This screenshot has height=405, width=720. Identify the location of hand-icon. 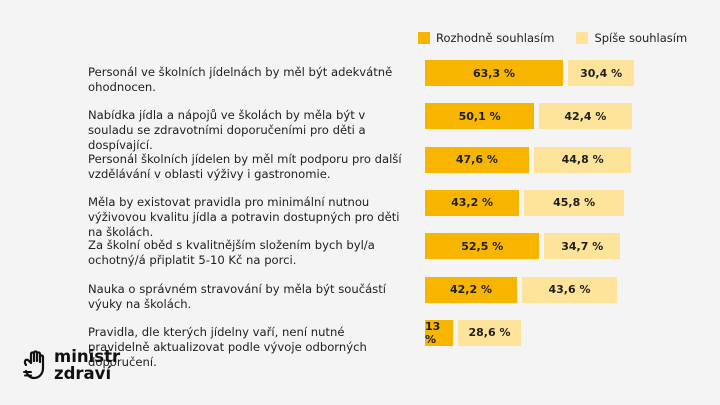
(34, 365).